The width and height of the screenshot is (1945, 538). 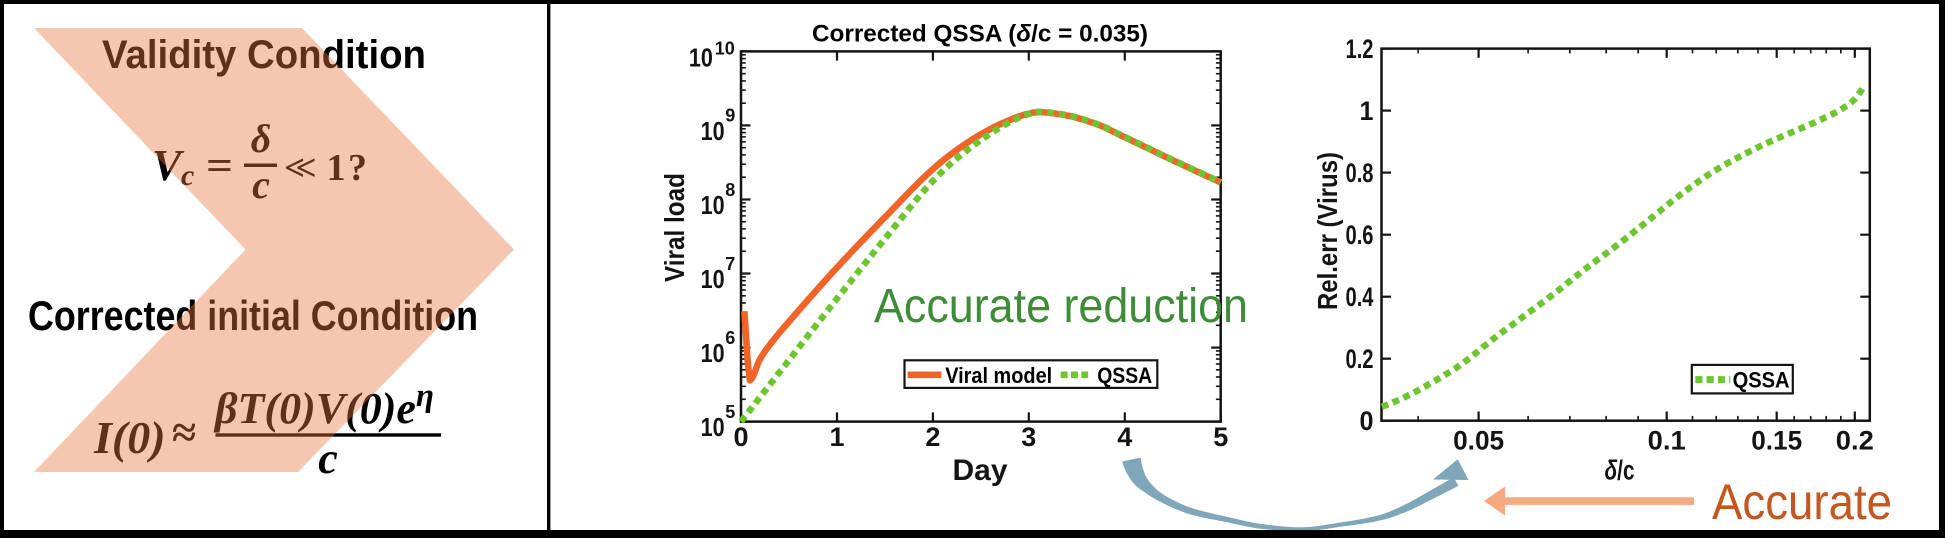 I want to click on svg-text: 0.8, so click(x=1360, y=173).